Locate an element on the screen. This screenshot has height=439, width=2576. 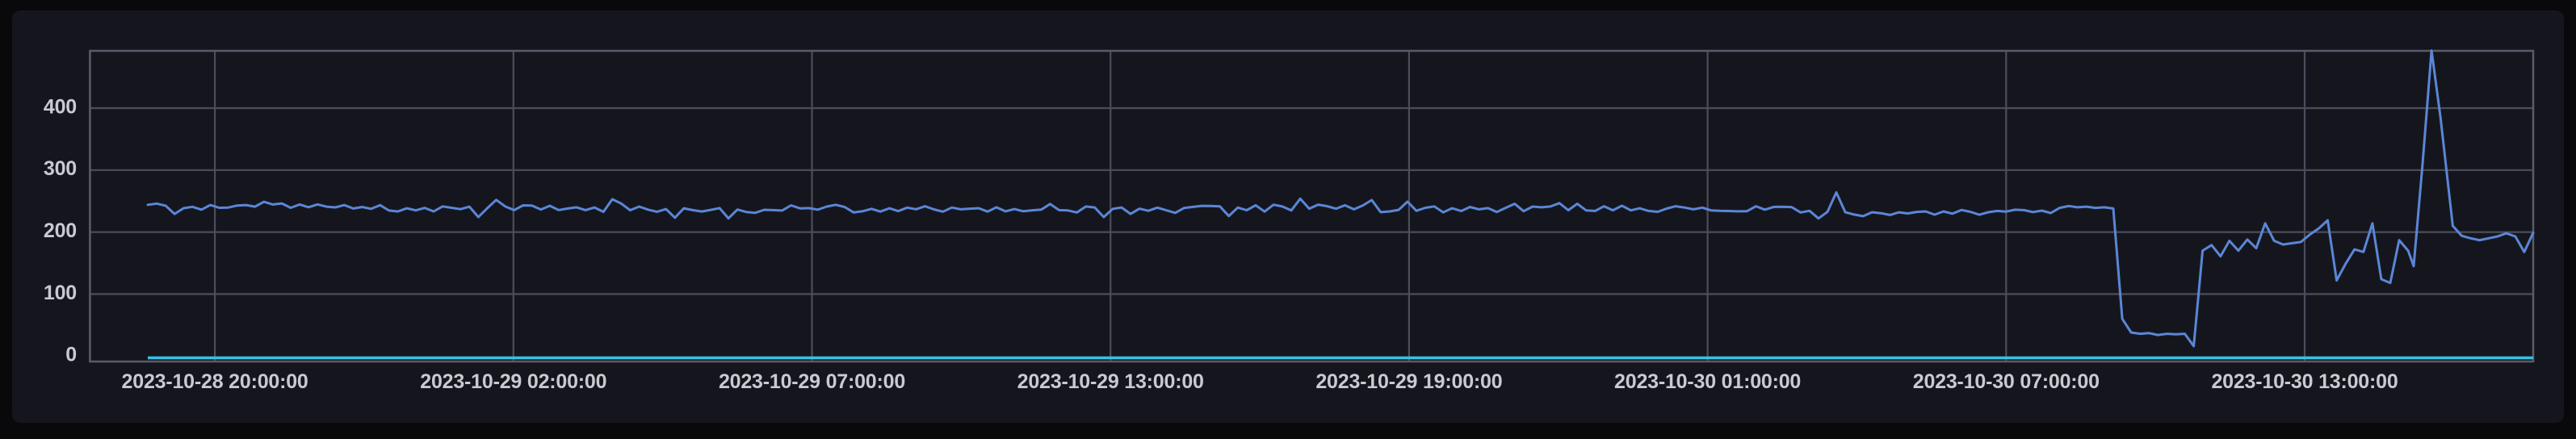
svg-text: 2023-10-28 20:00:00 is located at coordinates (215, 381).